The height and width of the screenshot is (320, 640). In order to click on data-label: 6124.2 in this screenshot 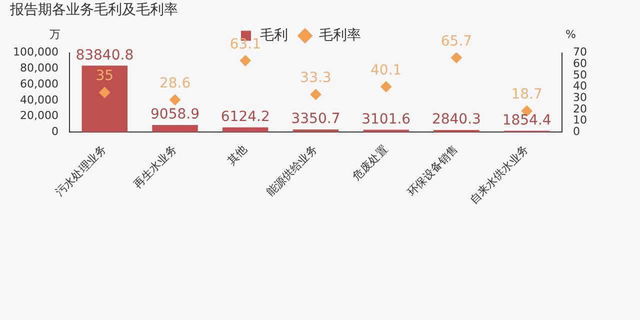, I will do `click(245, 116)`.